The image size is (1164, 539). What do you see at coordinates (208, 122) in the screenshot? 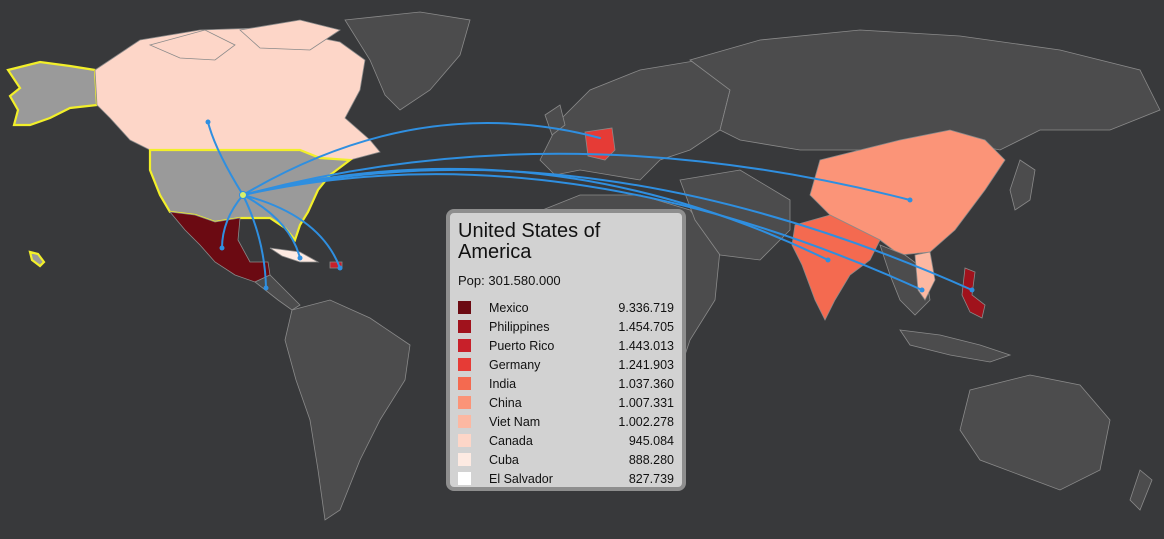
I see `flow-end-canada` at bounding box center [208, 122].